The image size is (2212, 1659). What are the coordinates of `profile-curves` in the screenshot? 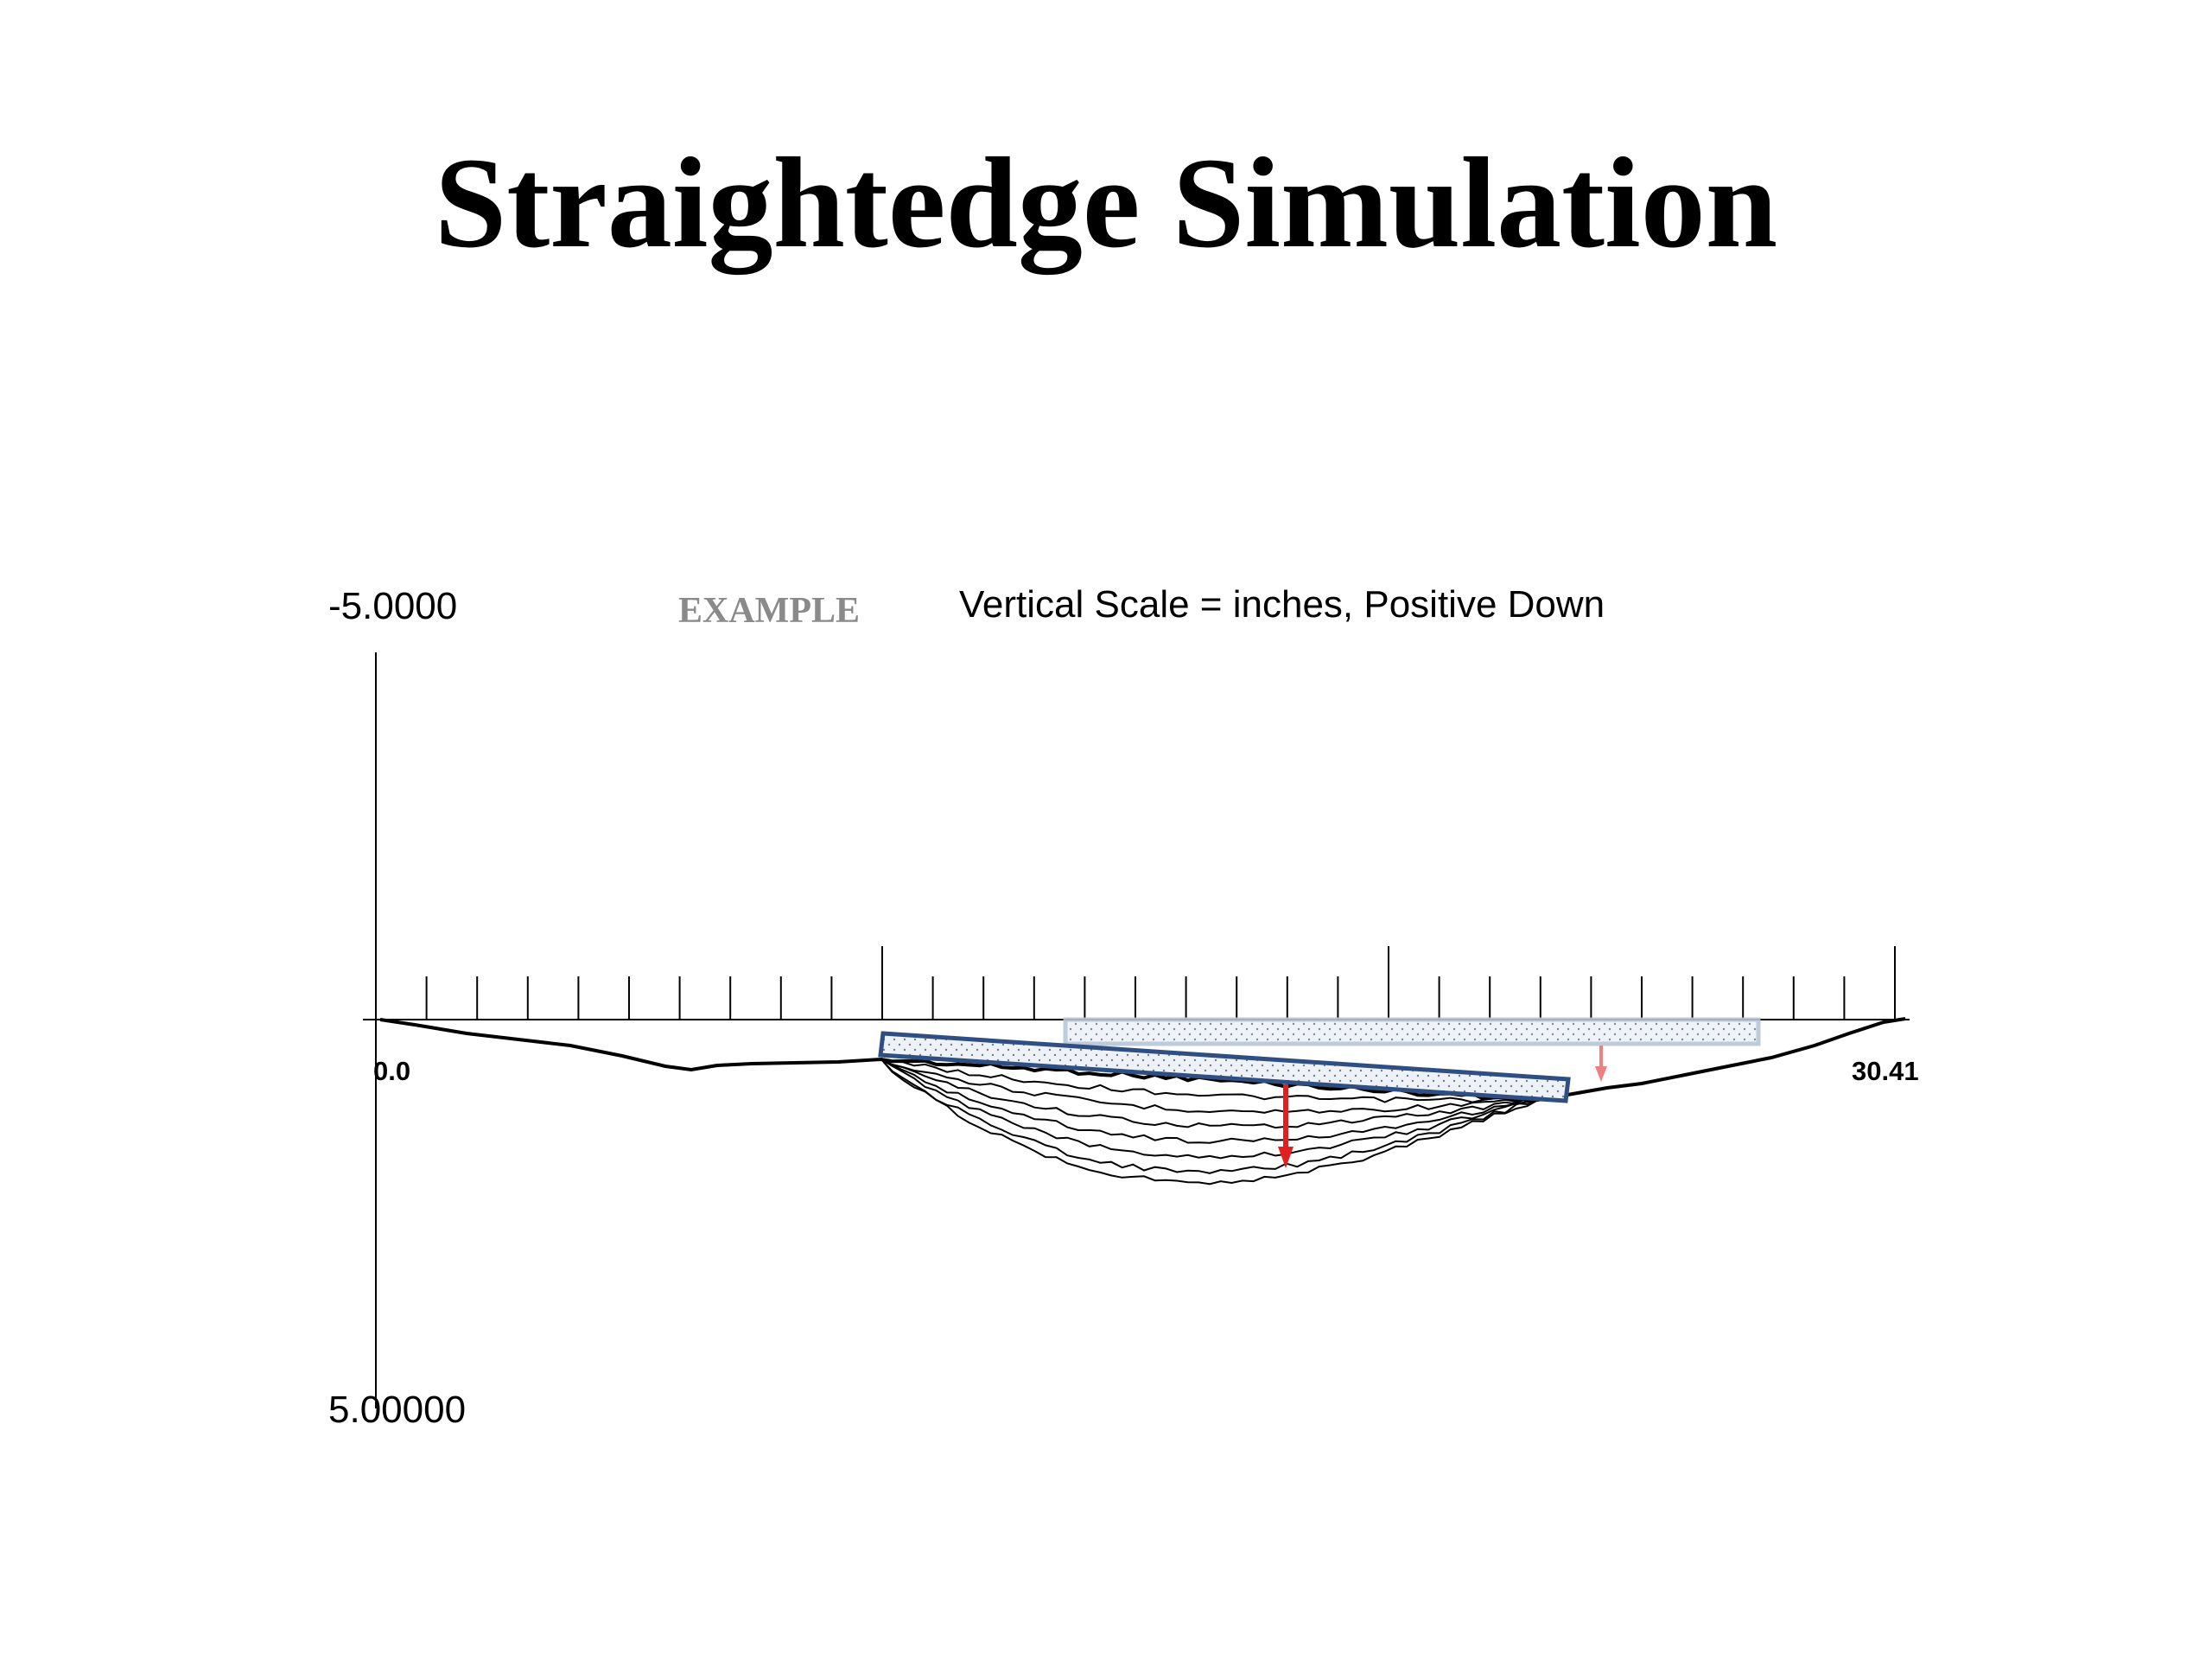 It's located at (1142, 1101).